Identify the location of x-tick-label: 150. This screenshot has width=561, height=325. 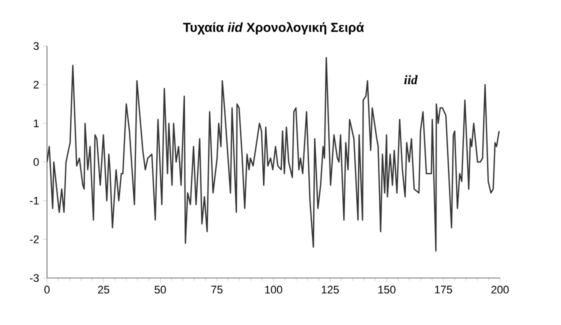
(387, 290).